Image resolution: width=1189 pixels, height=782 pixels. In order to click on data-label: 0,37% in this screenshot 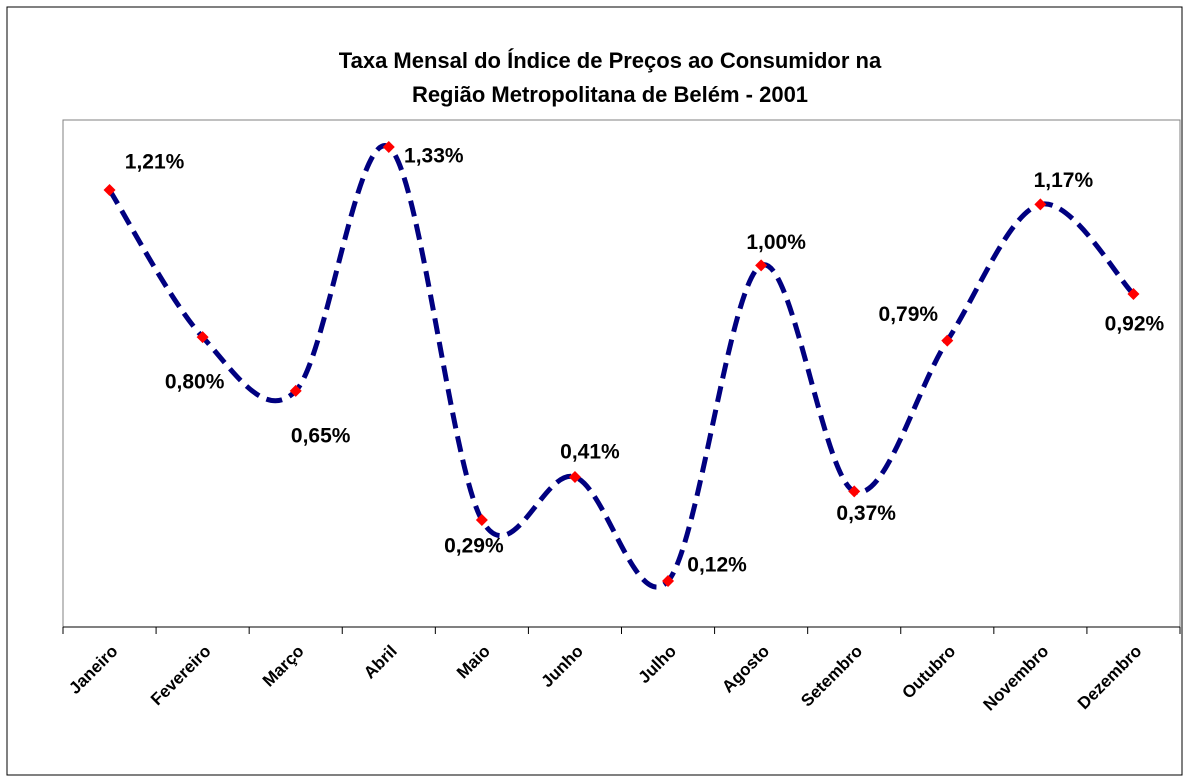, I will do `click(866, 513)`.